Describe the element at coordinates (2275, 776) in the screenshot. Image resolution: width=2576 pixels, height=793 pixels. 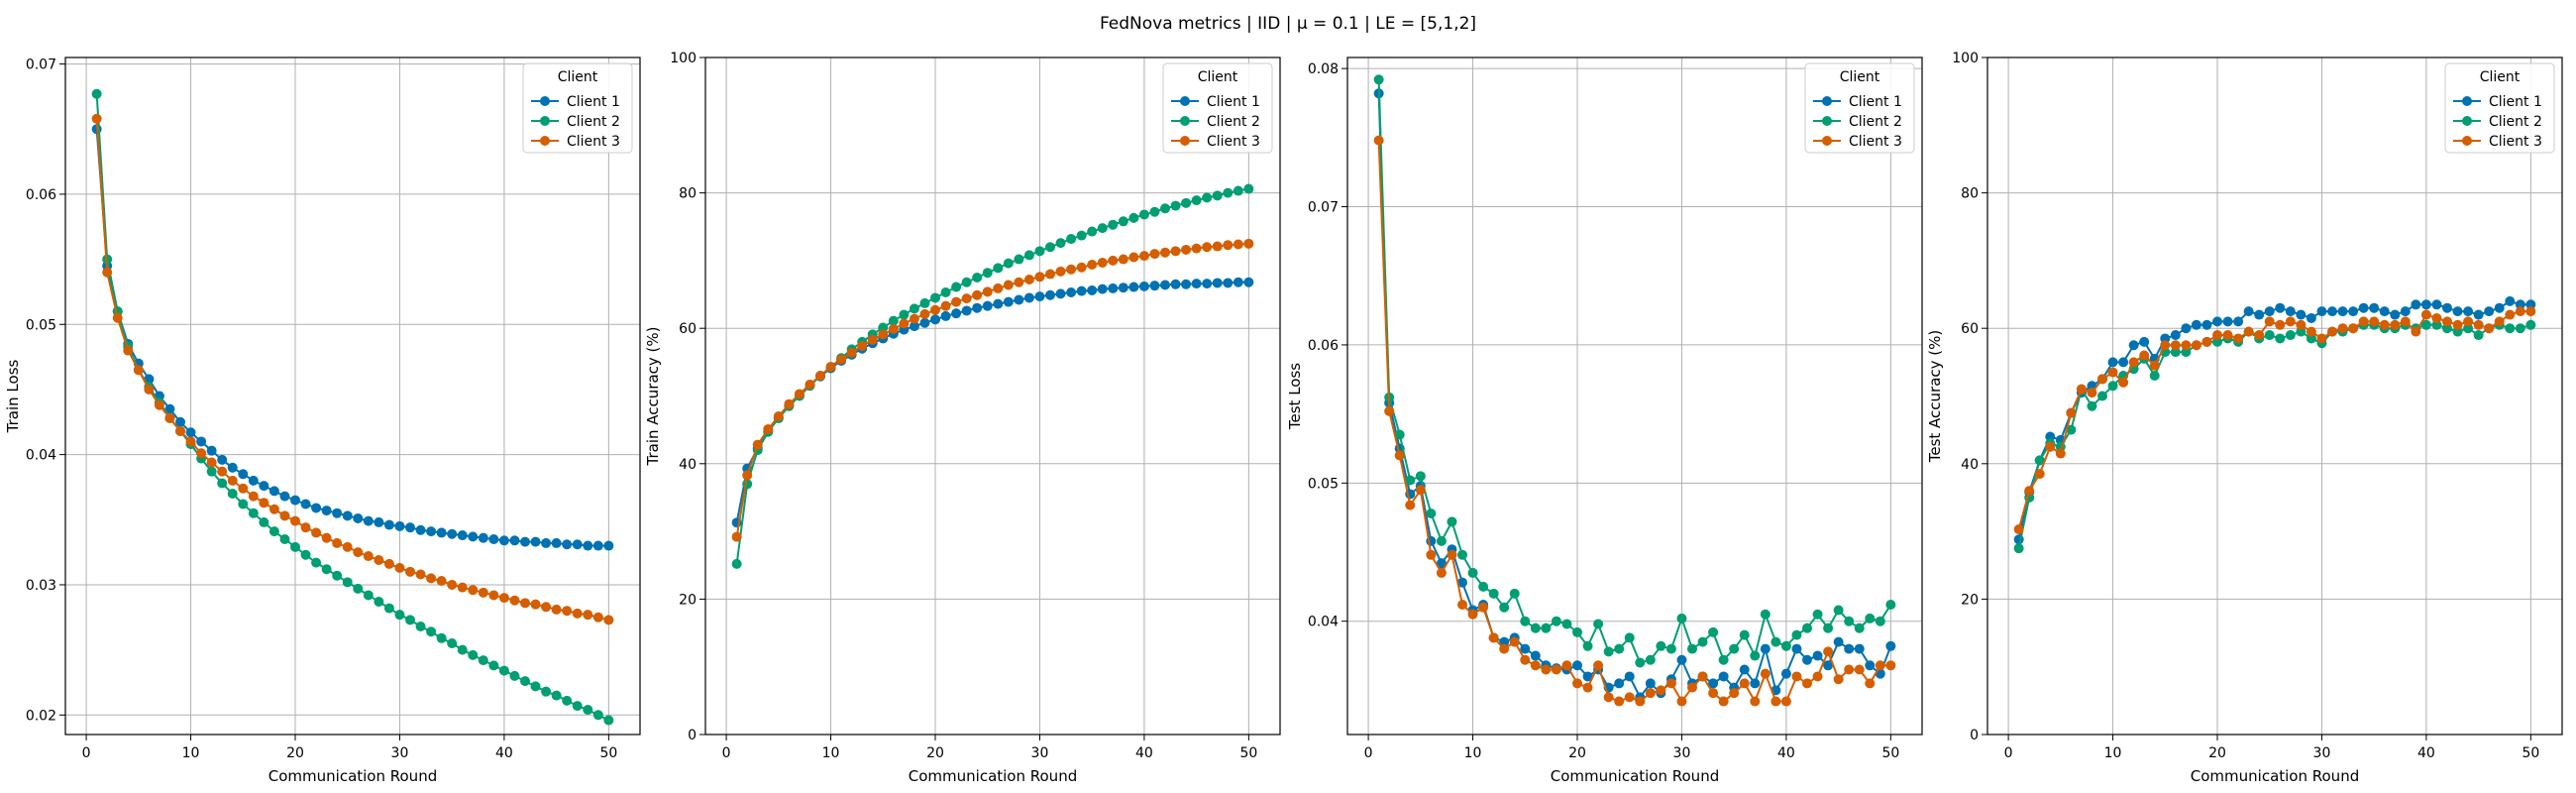
I see `x-axis-label: Communication Round` at that location.